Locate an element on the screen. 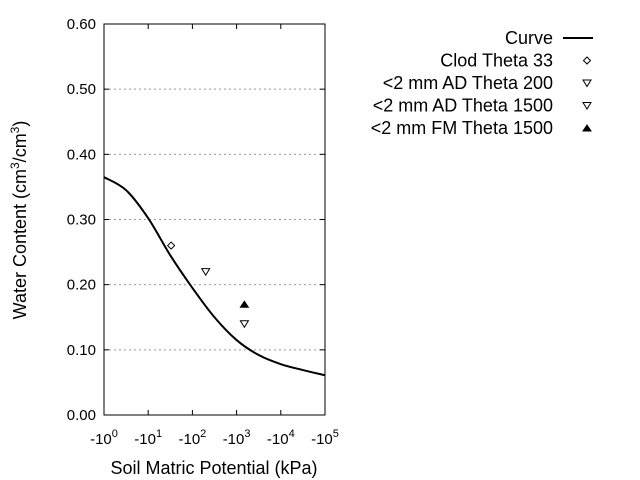  y-axis-label: Water Content (cm3/cm3) is located at coordinates (19, 220).